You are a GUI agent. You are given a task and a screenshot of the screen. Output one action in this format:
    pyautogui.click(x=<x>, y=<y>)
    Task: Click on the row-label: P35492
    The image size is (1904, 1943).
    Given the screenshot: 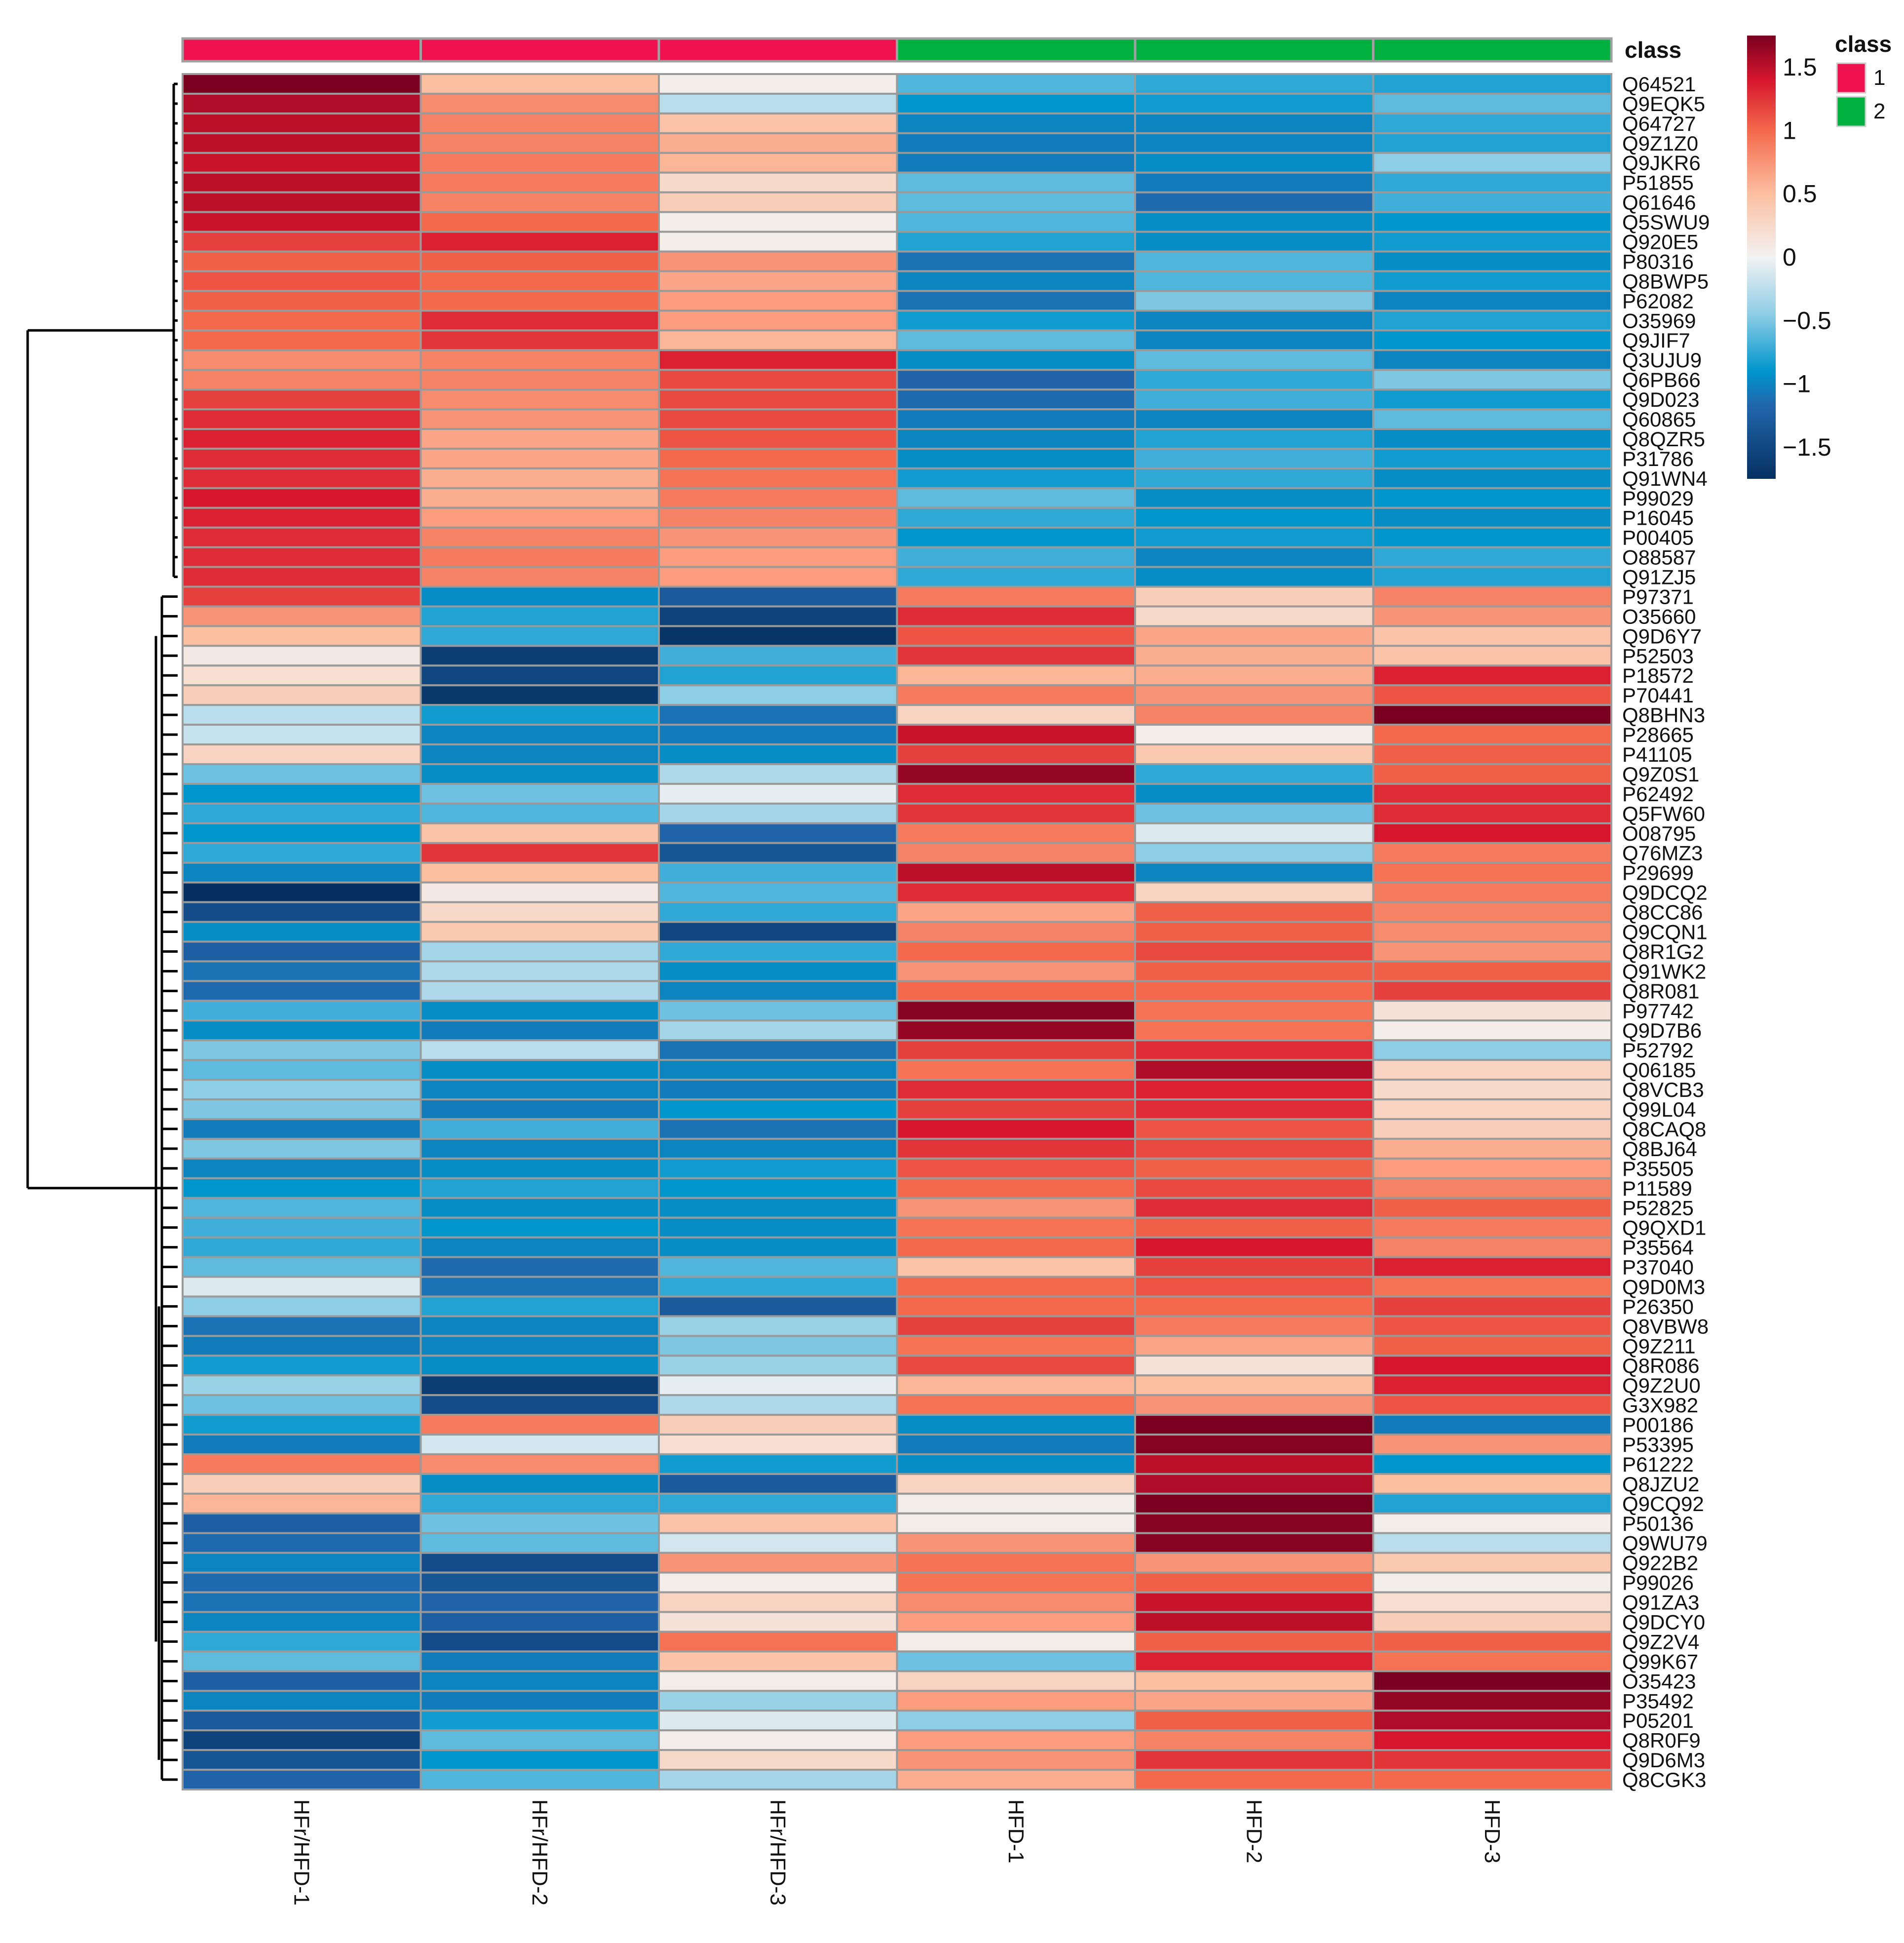 What is the action you would take?
    pyautogui.click(x=1658, y=1701)
    